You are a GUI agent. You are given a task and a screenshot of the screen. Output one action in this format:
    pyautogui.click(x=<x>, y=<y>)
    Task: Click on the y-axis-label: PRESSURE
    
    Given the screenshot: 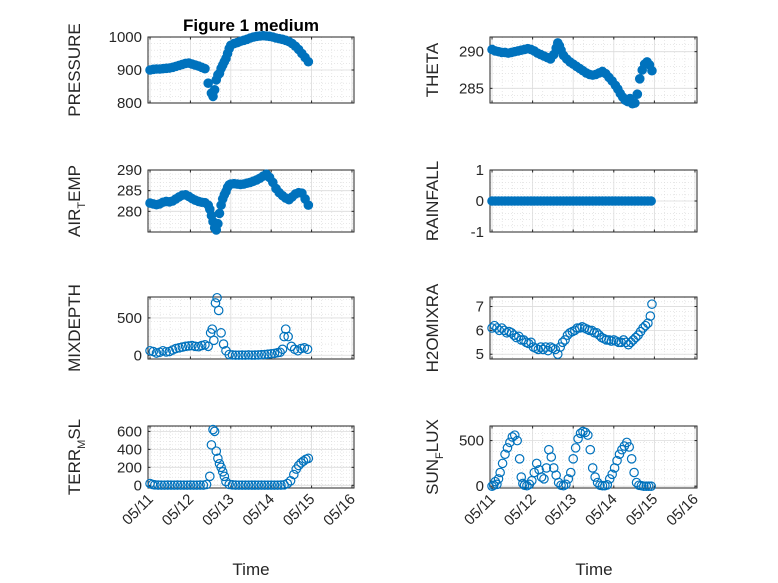 What is the action you would take?
    pyautogui.click(x=74, y=70)
    